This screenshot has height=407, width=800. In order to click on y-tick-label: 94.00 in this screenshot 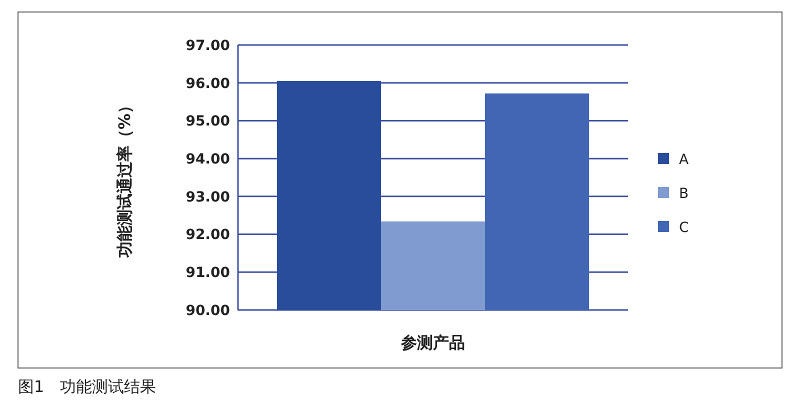, I will do `click(208, 159)`.